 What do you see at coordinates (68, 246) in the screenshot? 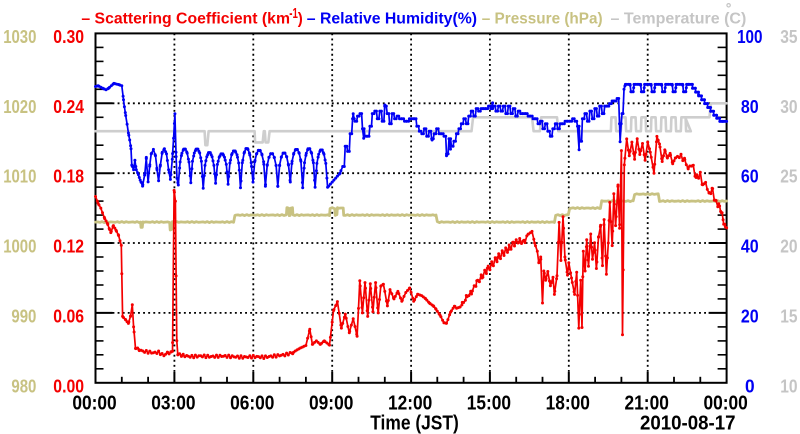
I see `svg-text: 0.12` at bounding box center [68, 246].